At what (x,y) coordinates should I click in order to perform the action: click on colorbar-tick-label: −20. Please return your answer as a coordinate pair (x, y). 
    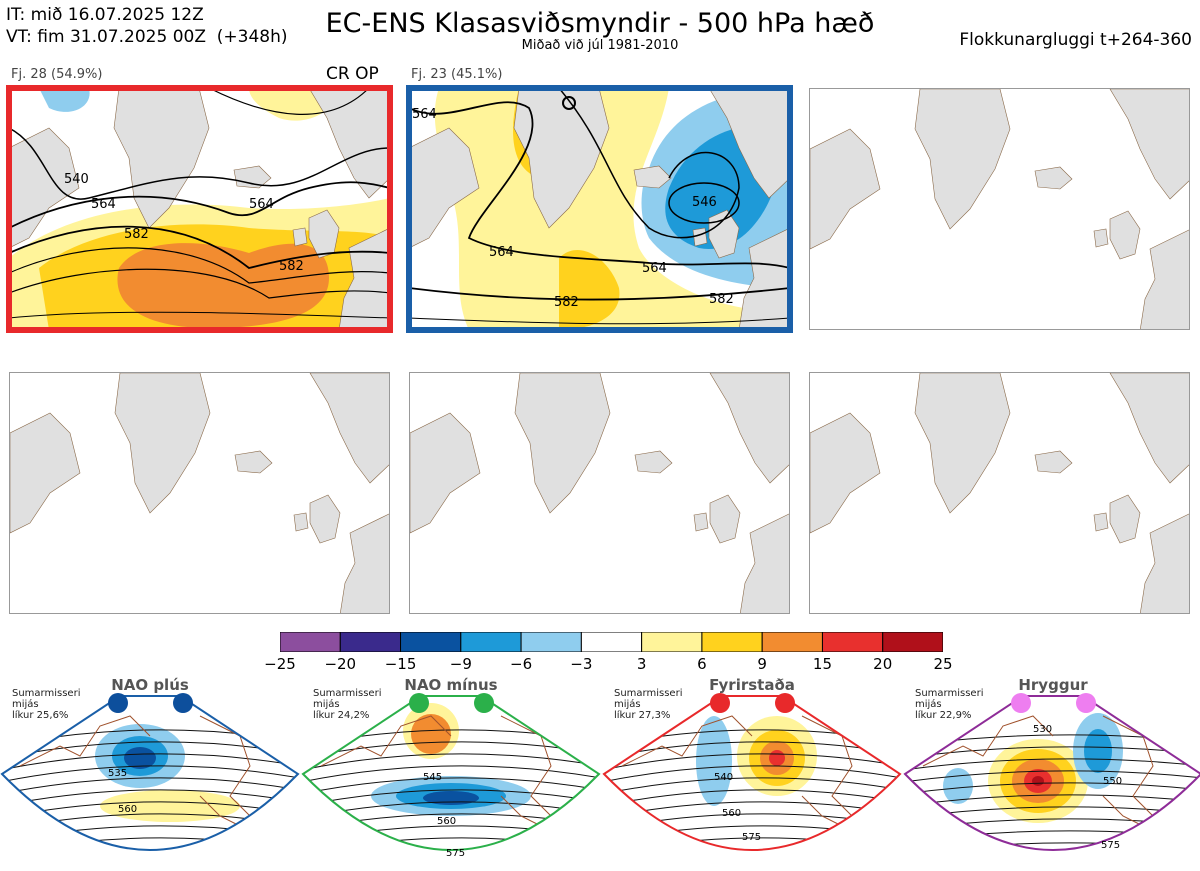
    Looking at the image, I should click on (340, 664).